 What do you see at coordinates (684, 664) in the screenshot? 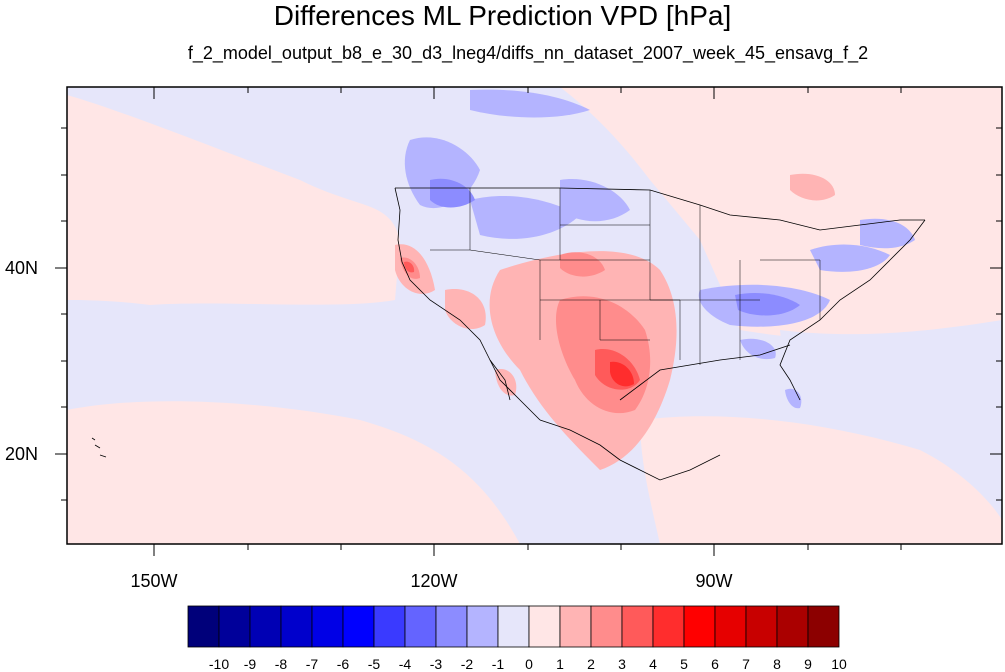
I see `colorbar-tick-label: 5` at bounding box center [684, 664].